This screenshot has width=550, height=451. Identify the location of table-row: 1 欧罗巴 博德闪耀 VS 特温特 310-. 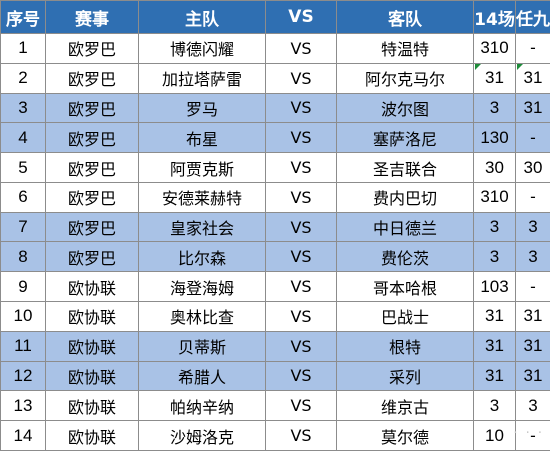
(275, 48).